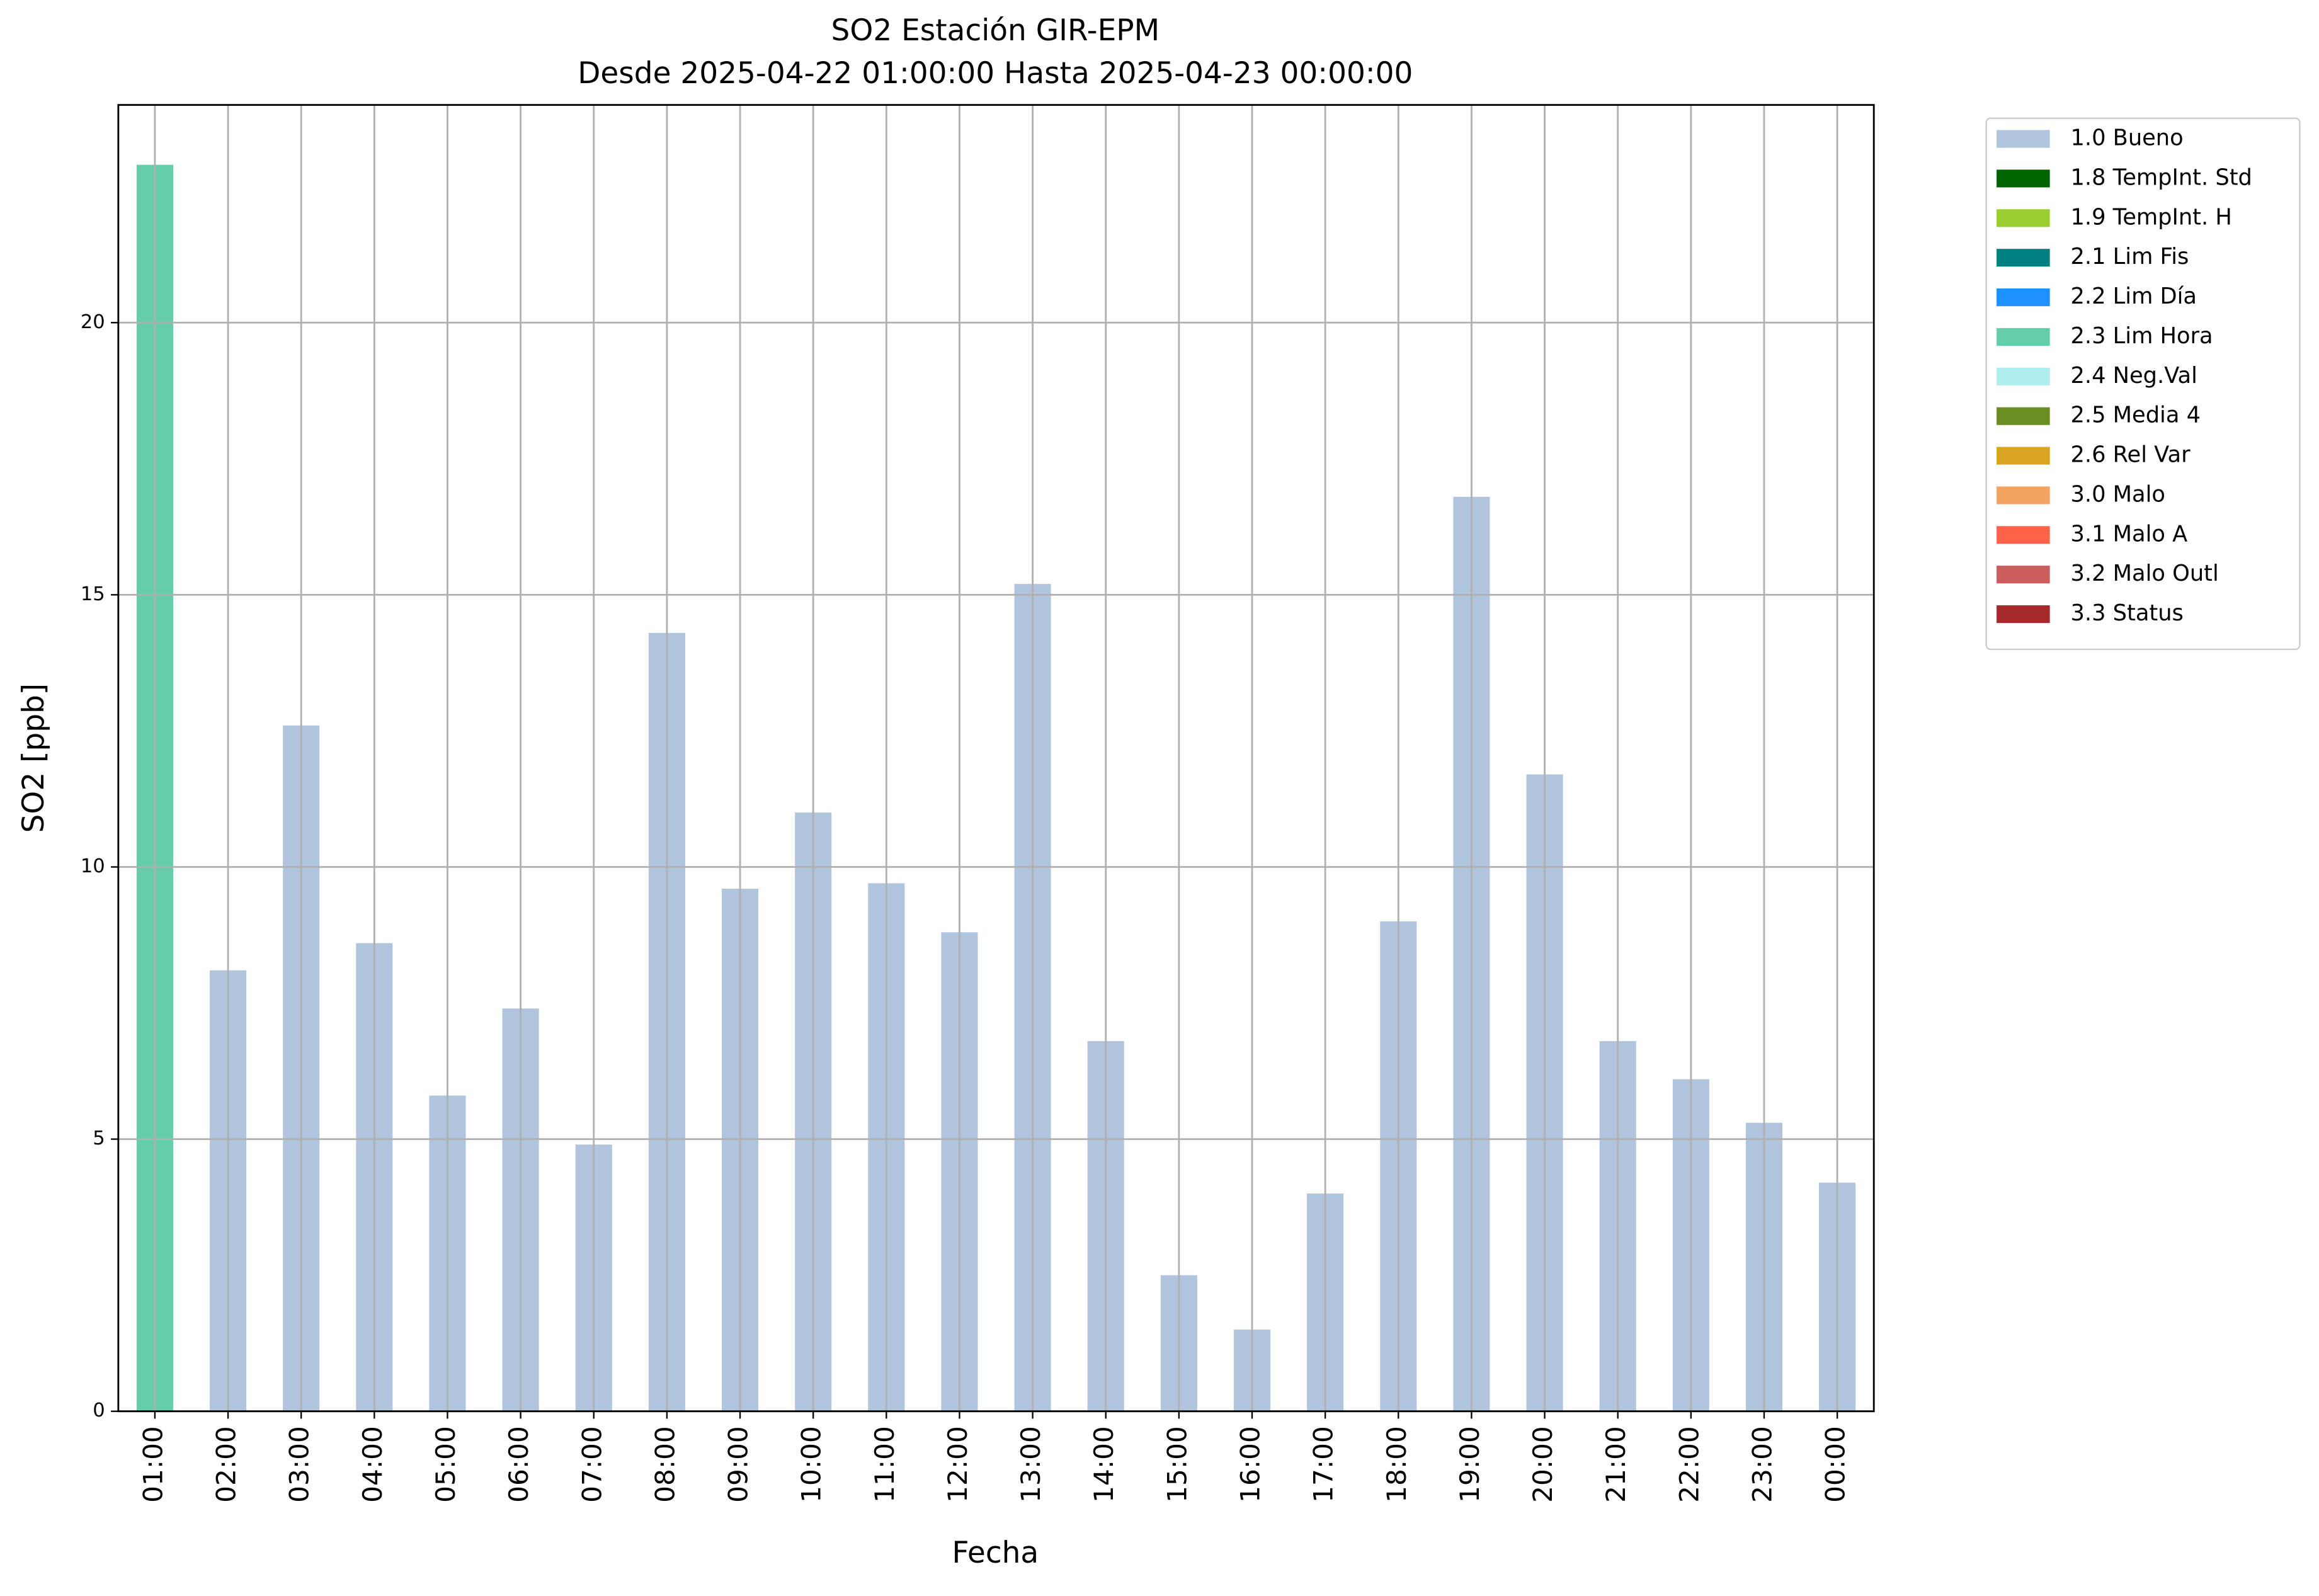  I want to click on legend-label: 2.6 Rel Var, so click(2131, 455).